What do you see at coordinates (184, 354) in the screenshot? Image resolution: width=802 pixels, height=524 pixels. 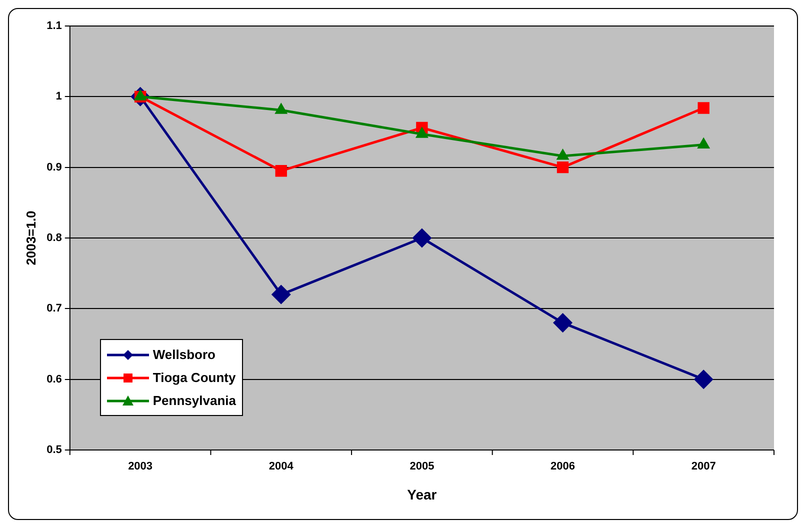 I see `legend-label: Wellsboro` at bounding box center [184, 354].